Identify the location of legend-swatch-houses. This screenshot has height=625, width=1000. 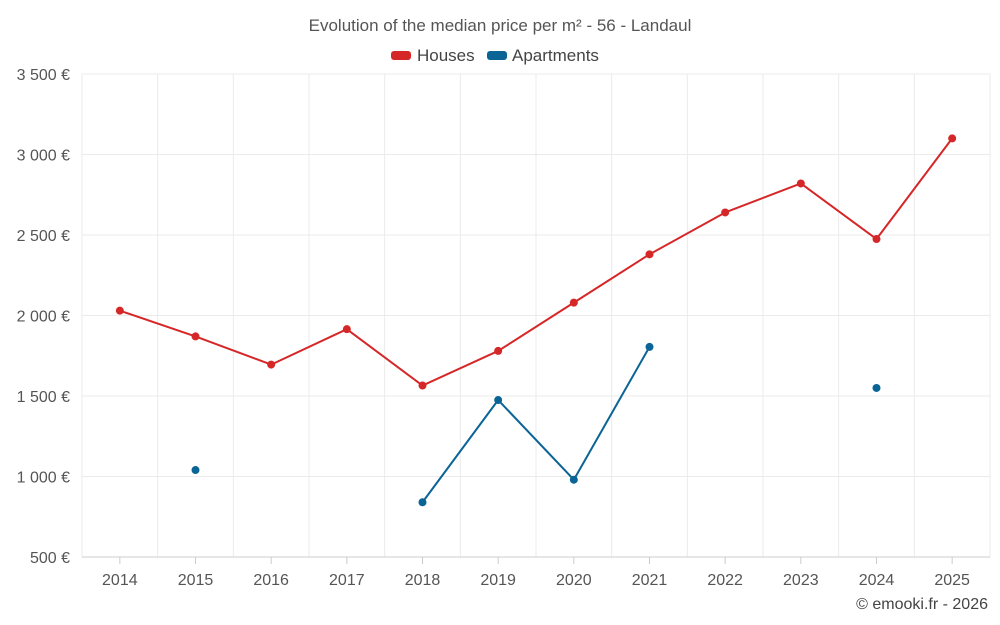
(401, 55).